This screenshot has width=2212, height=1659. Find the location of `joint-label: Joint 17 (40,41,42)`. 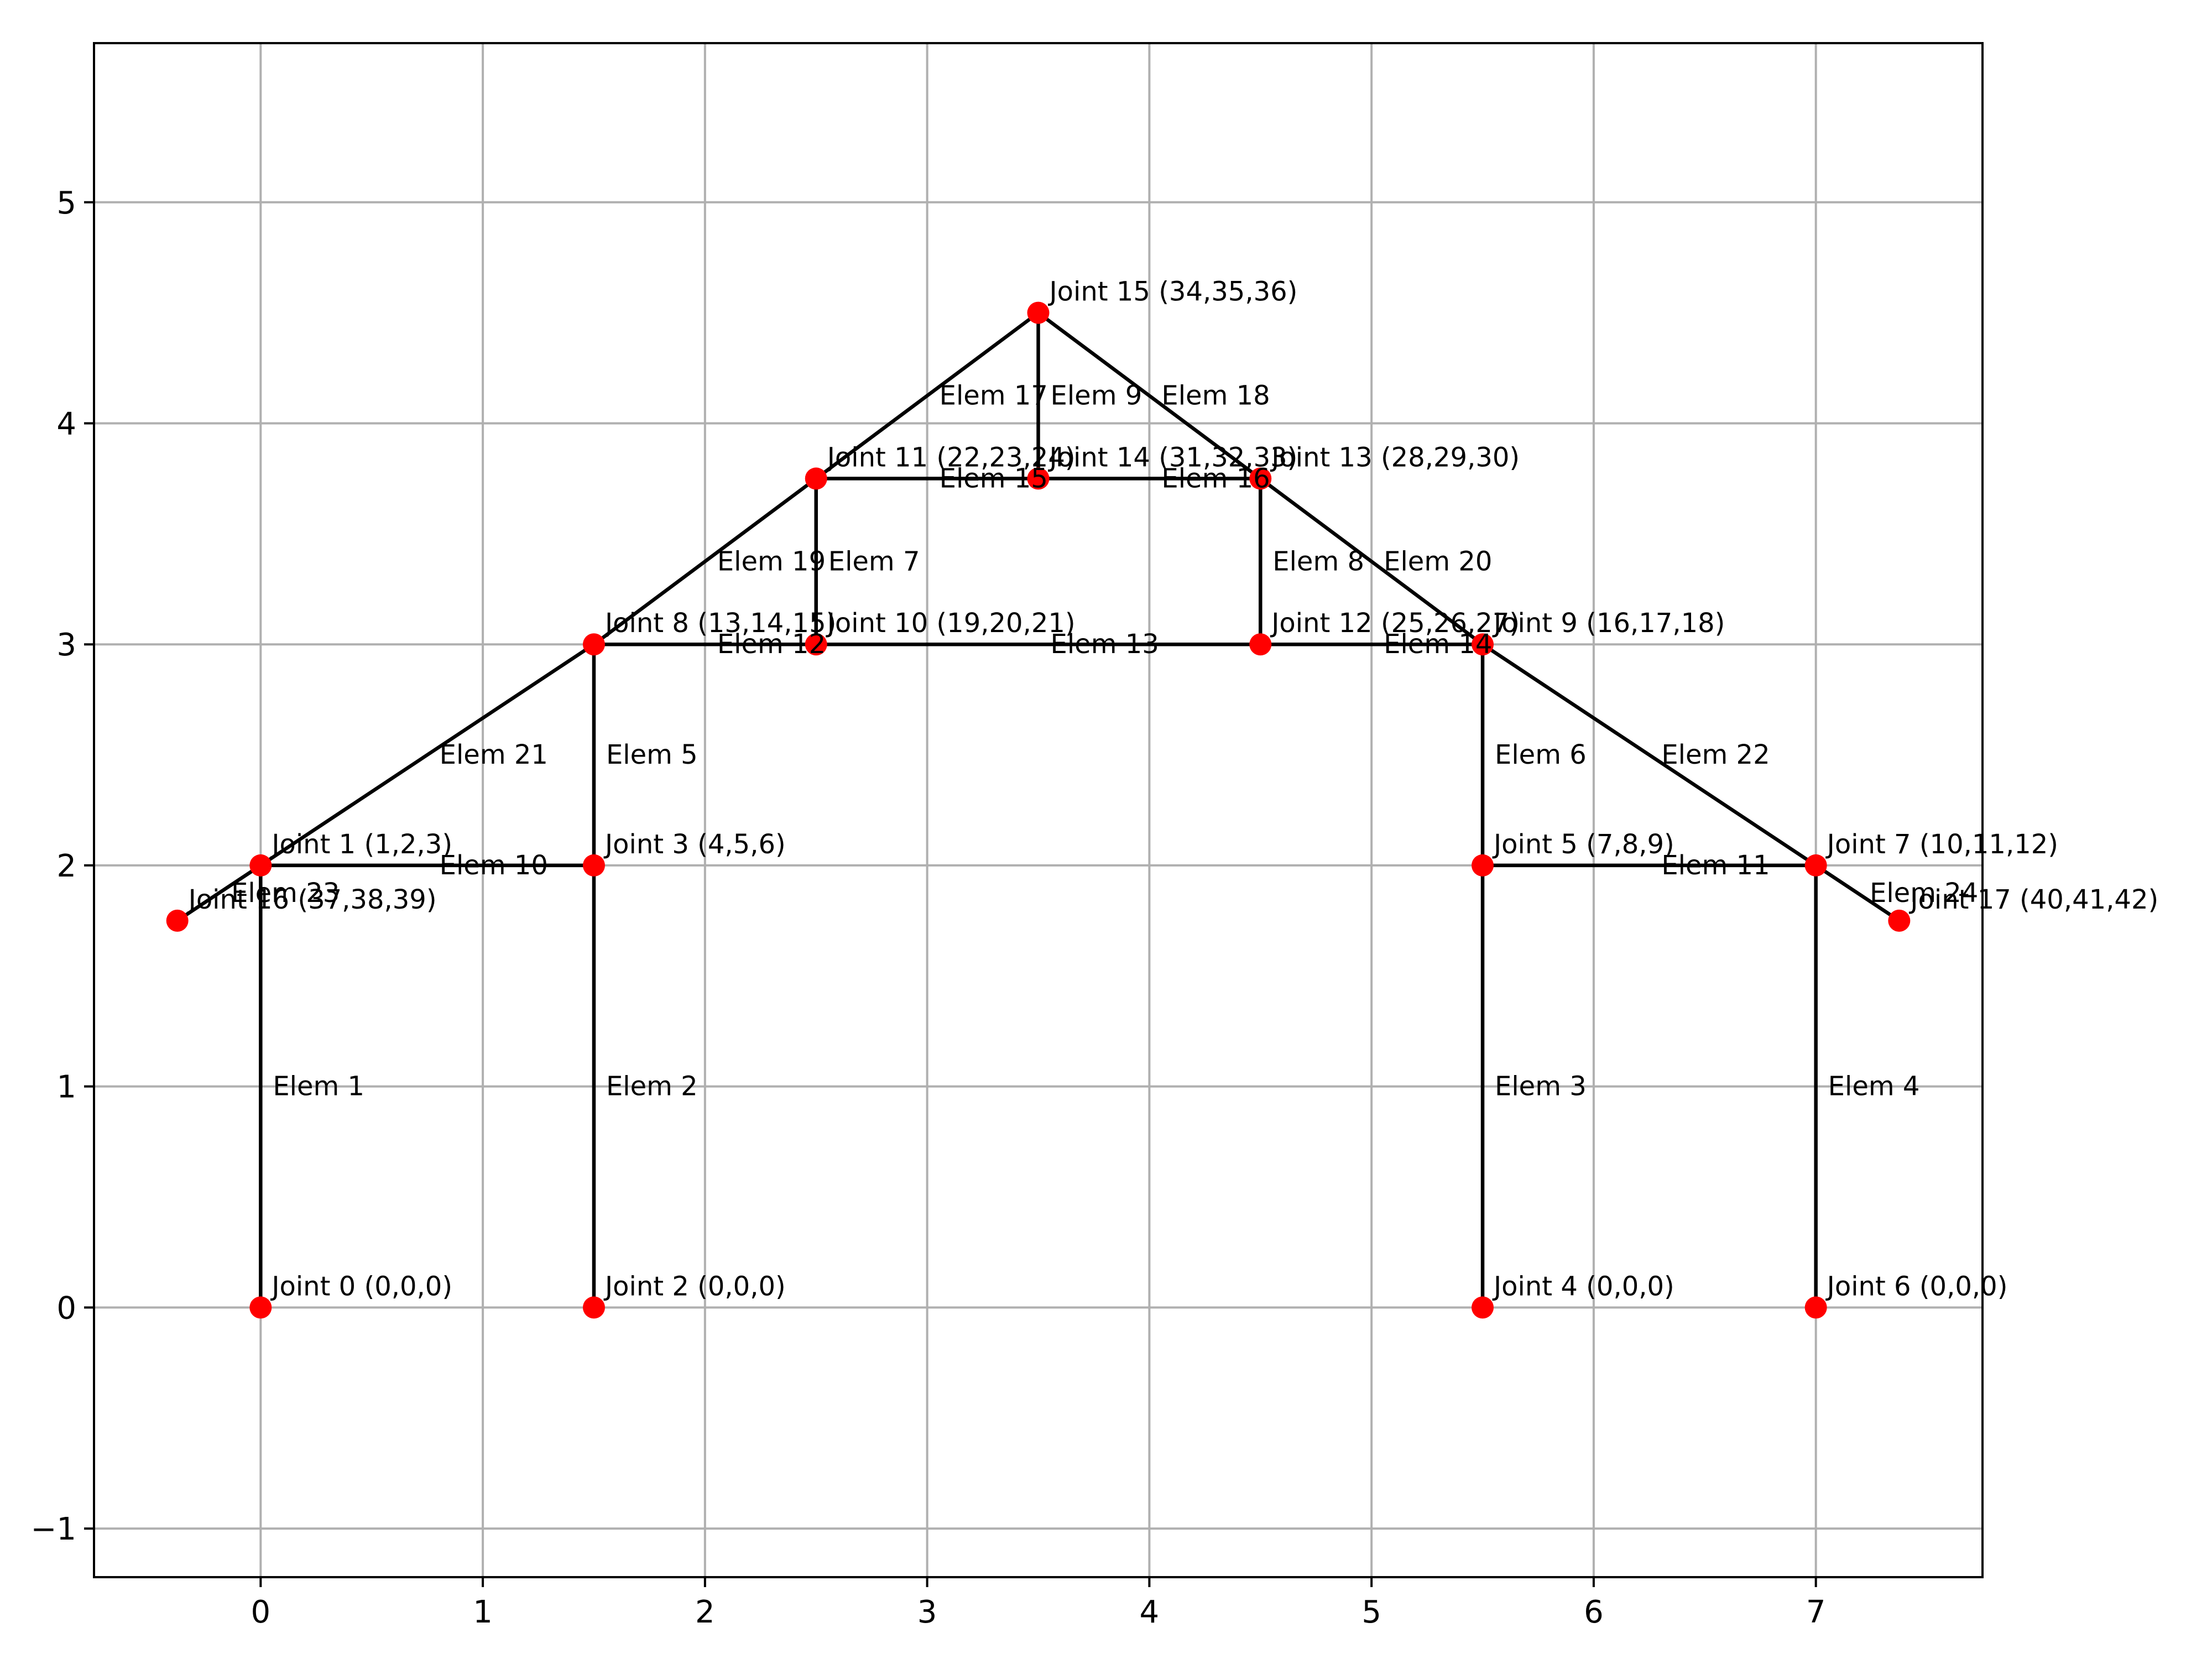

joint-label: Joint 17 (40,41,42) is located at coordinates (2033, 900).